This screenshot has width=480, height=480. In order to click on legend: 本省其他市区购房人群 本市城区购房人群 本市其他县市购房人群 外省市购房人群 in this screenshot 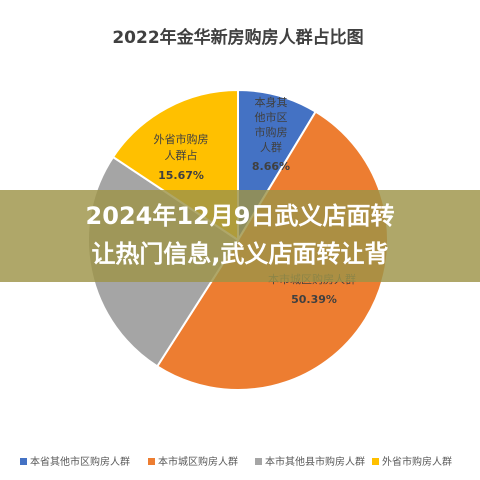, I will do `click(236, 461)`.